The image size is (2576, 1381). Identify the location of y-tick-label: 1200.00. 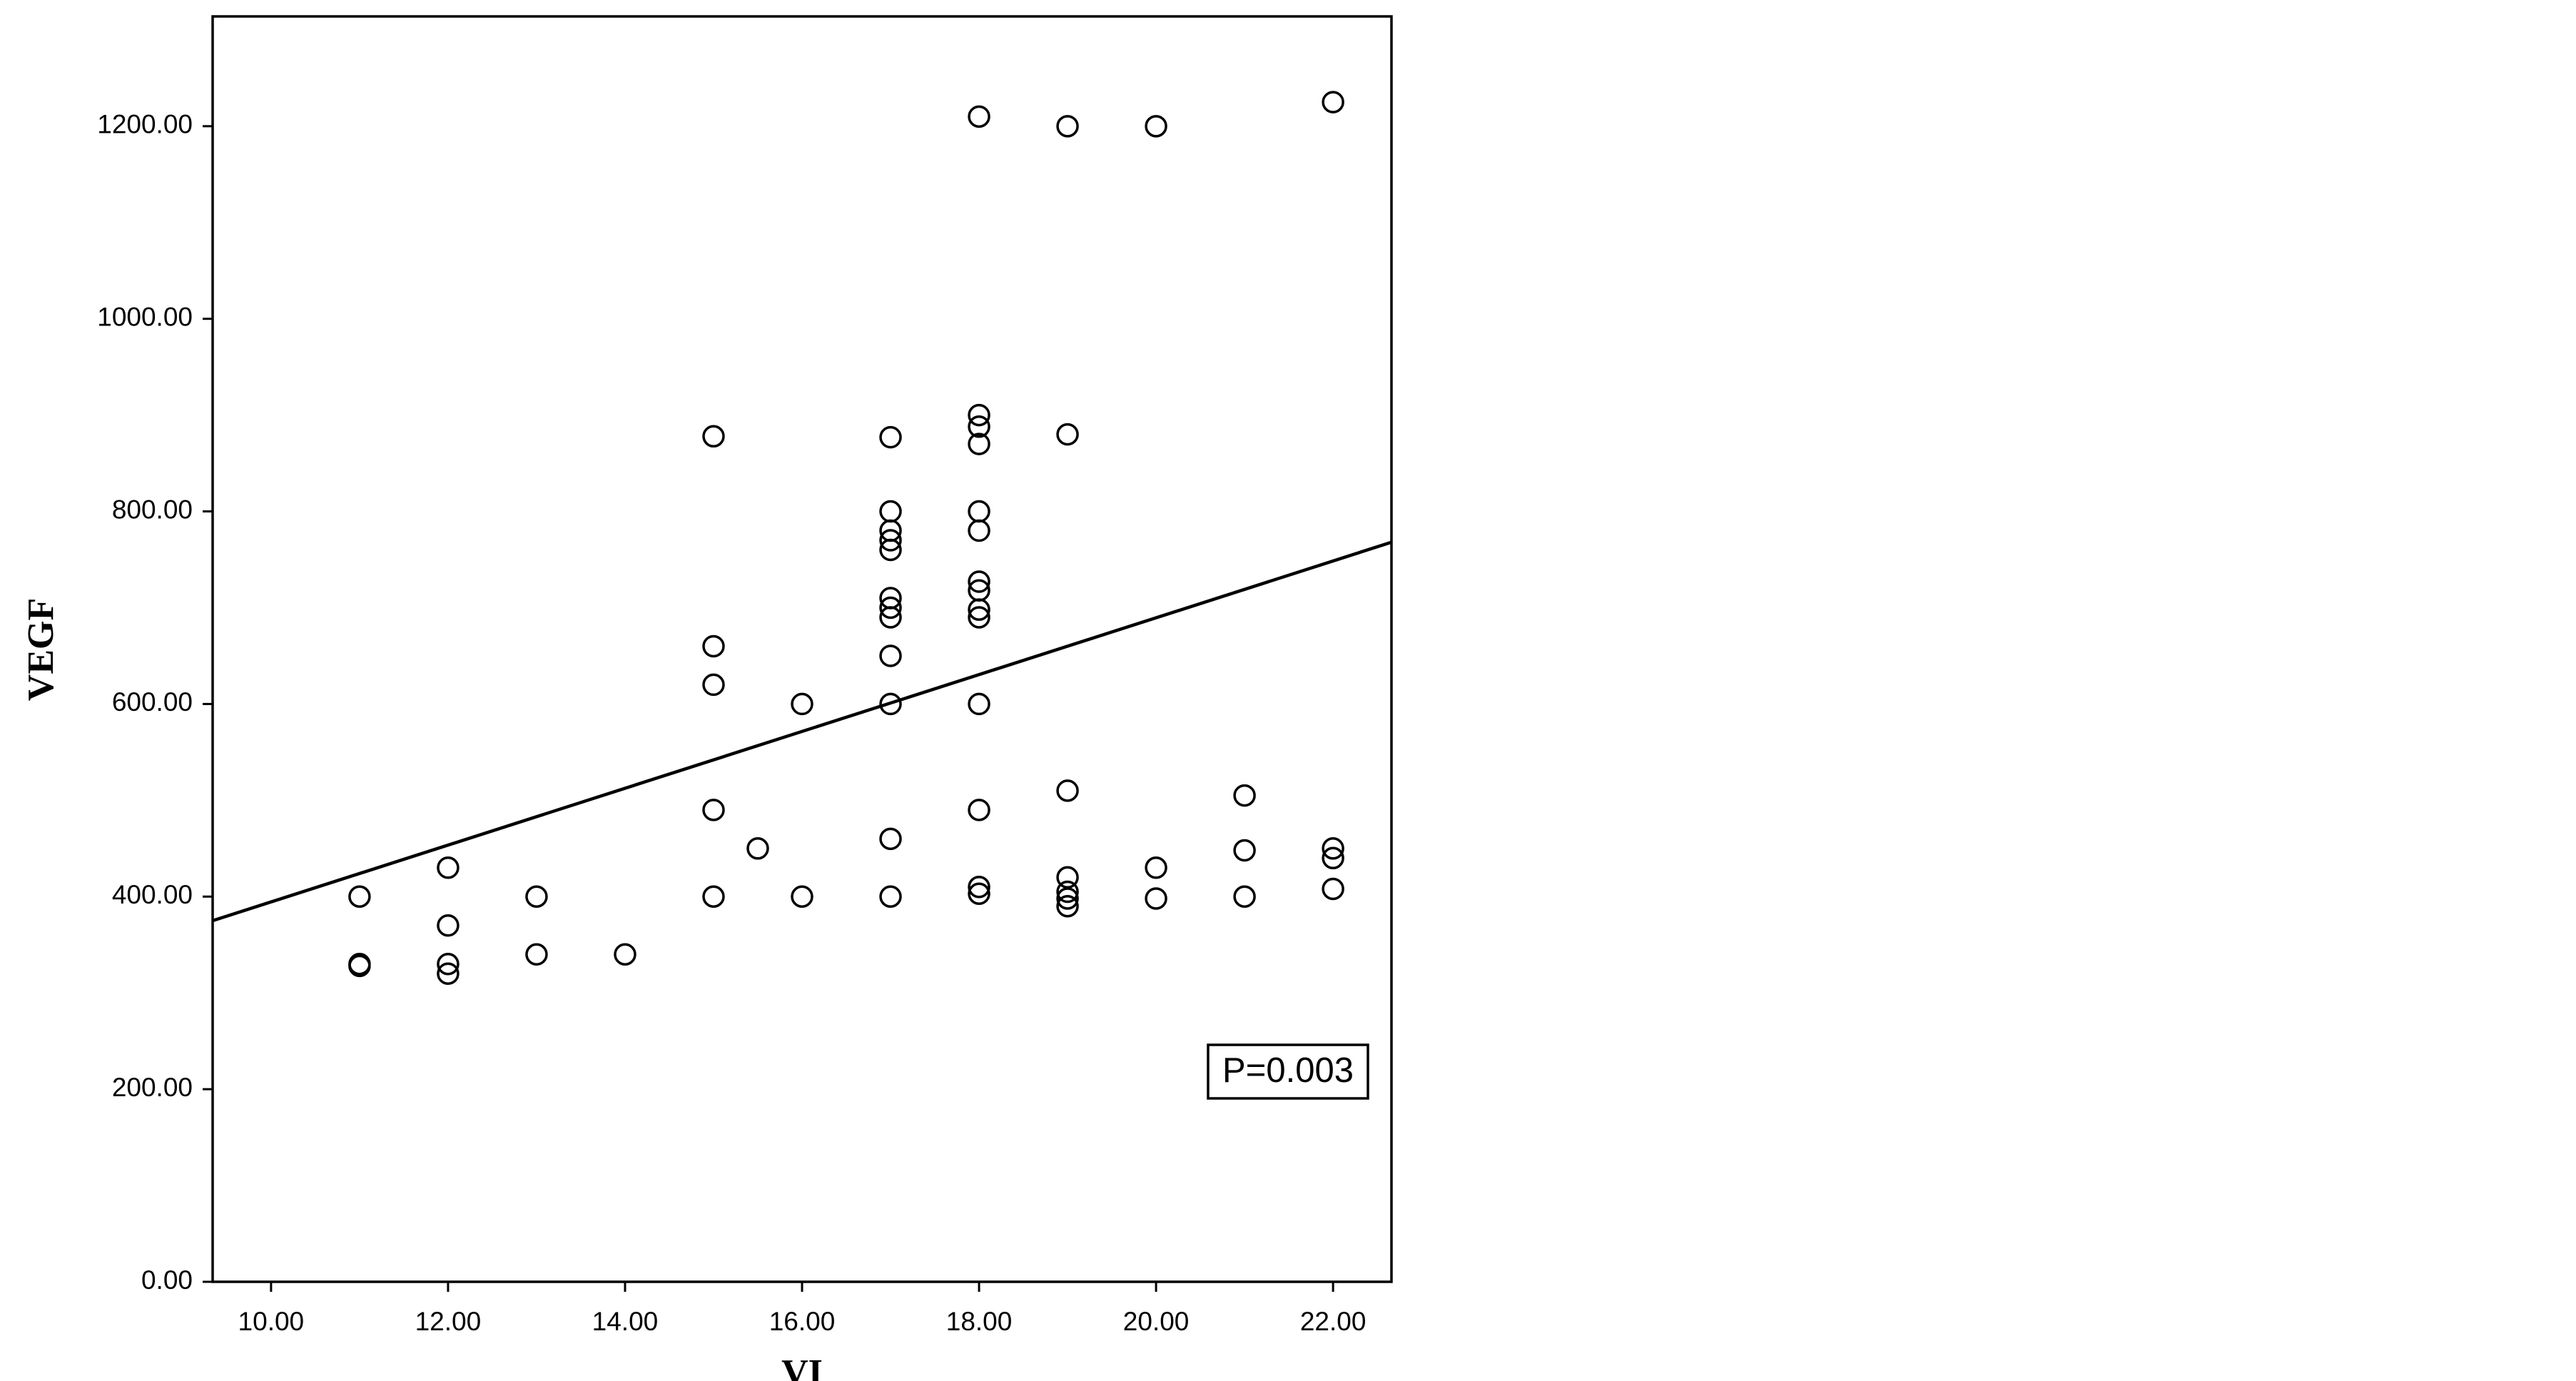
(145, 124).